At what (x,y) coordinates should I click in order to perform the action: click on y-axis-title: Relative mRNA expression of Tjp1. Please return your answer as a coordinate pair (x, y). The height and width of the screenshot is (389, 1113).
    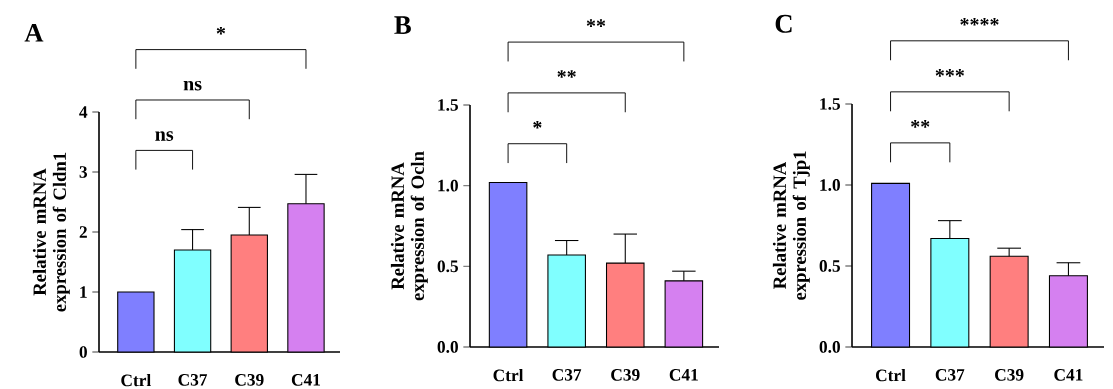
    Looking at the image, I should click on (791, 225).